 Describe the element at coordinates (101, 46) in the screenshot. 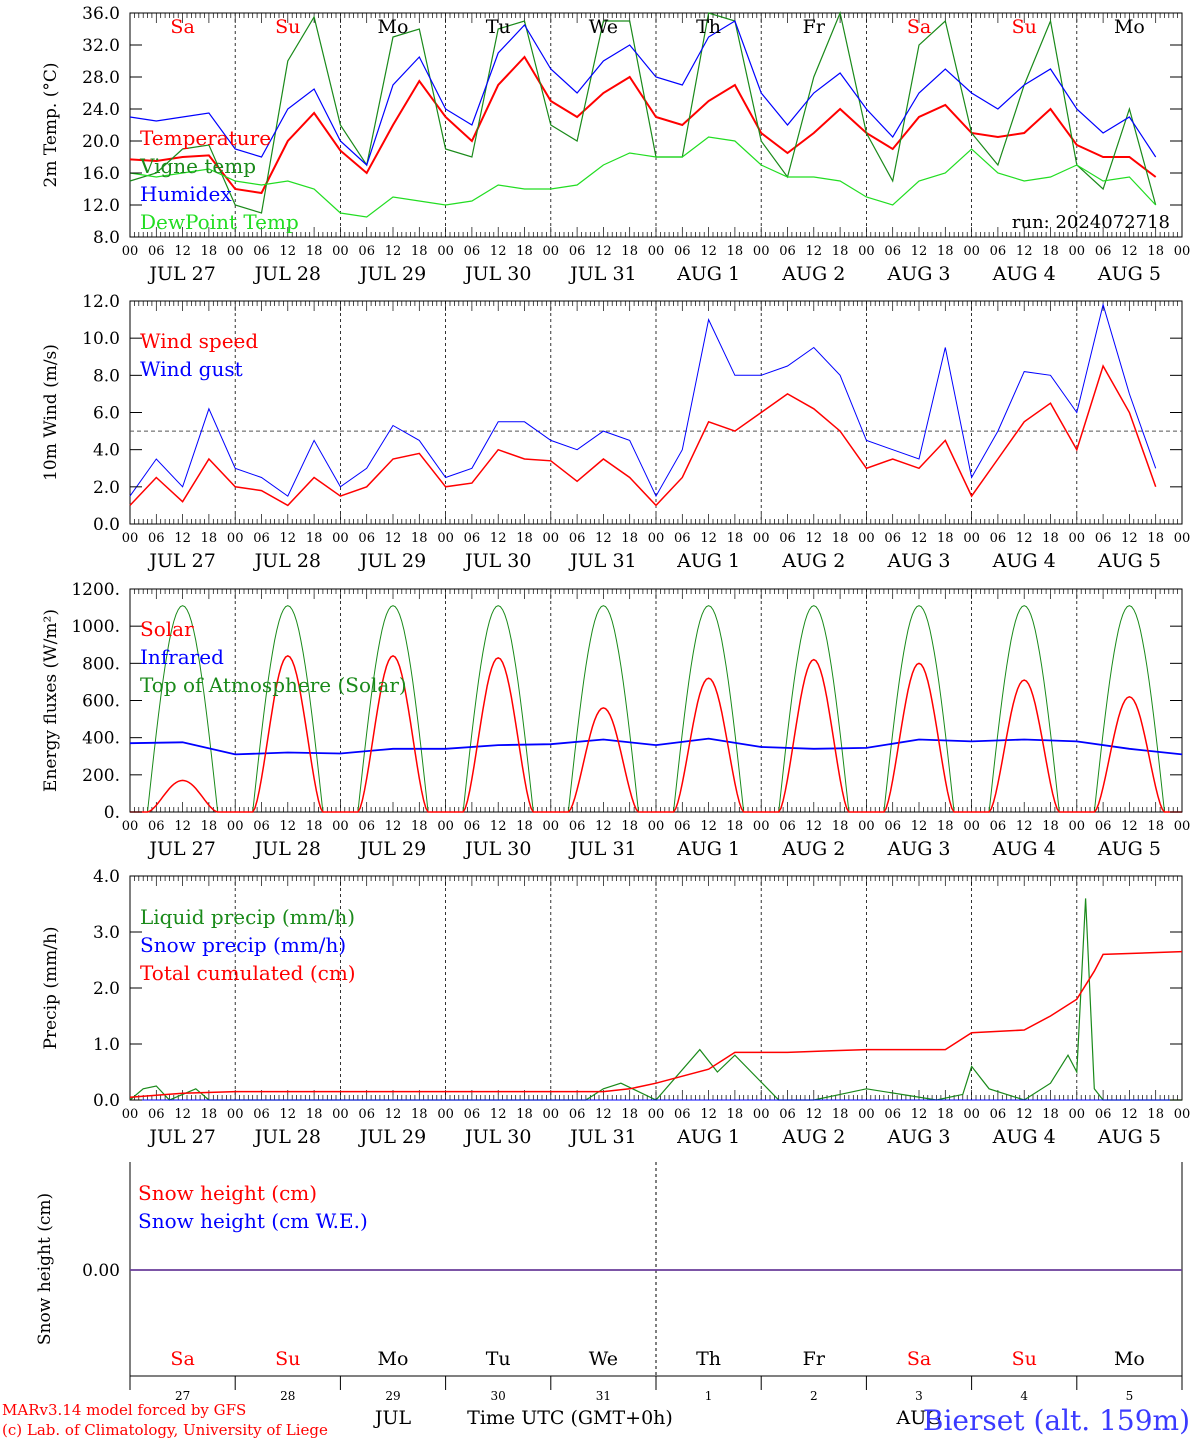

I see `y-tick-label: 32.0` at that location.